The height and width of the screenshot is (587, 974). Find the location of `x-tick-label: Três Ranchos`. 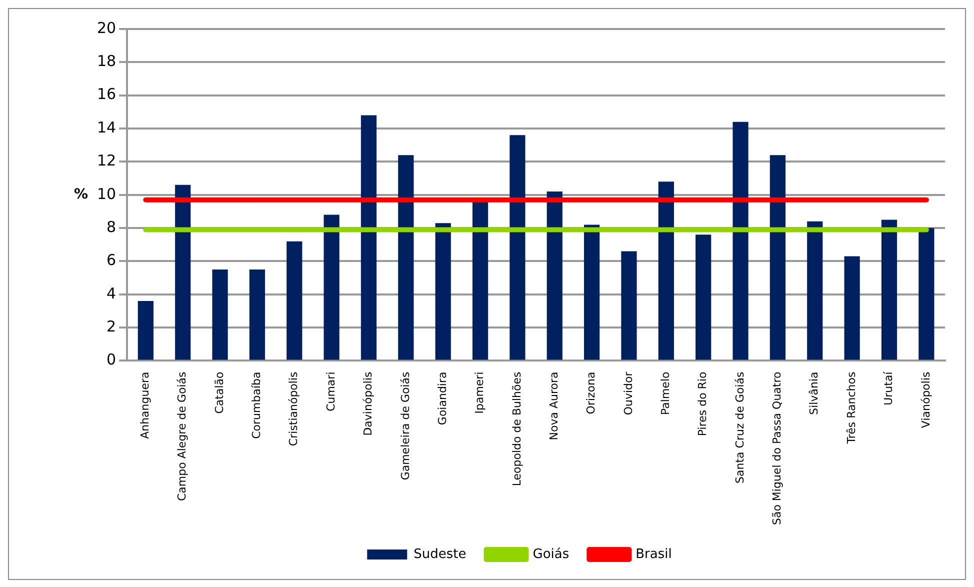

x-tick-label: Três Ranchos is located at coordinates (851, 408).